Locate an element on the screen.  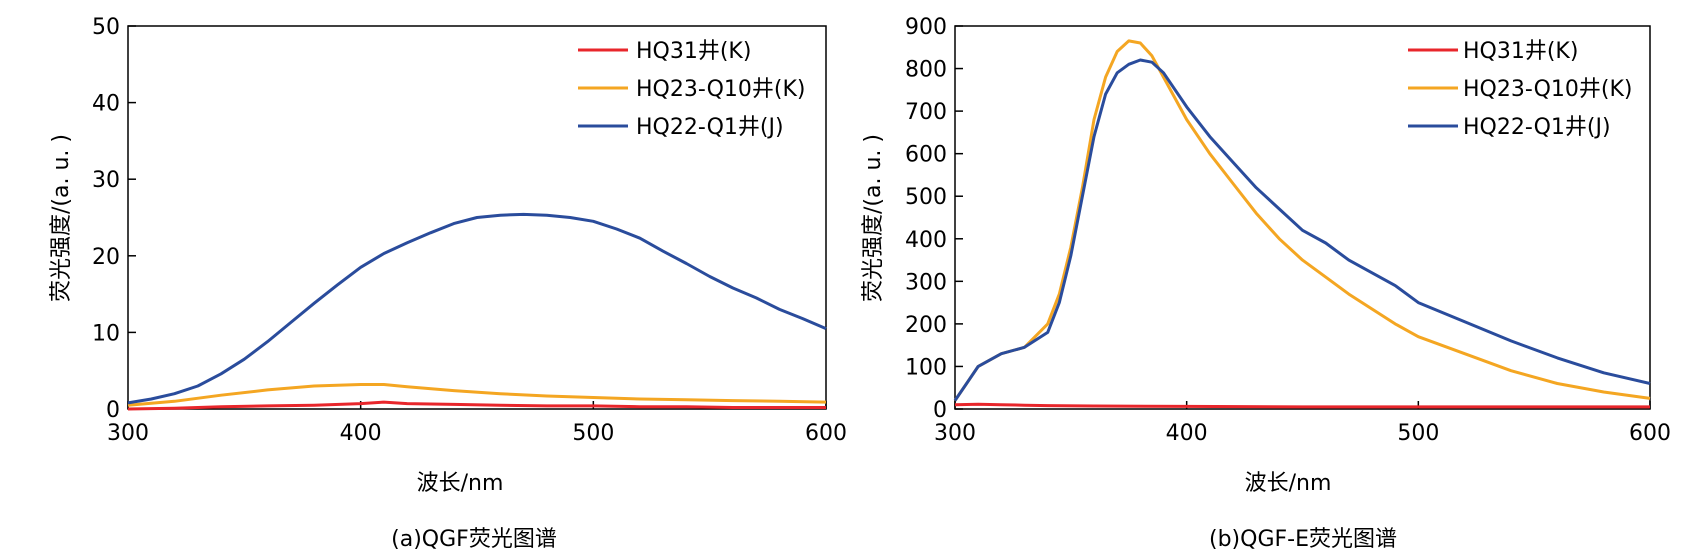
y-tick-label: 100 is located at coordinates (926, 367).